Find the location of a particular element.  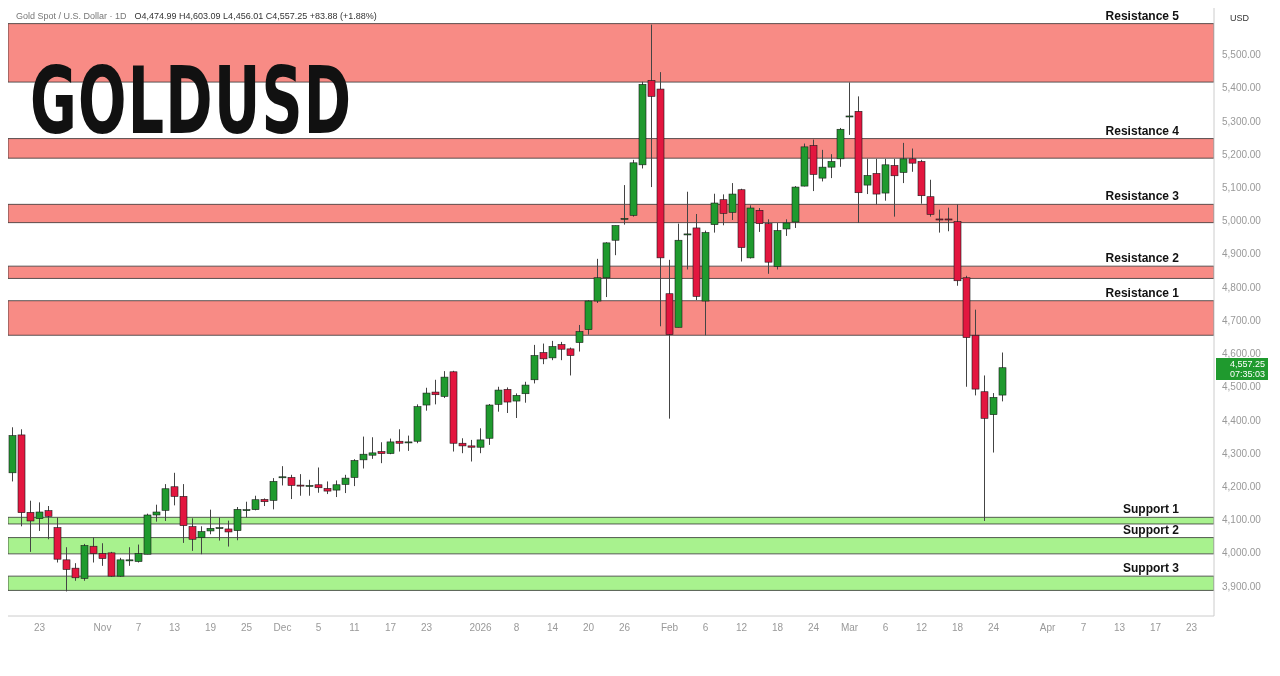

band-label: Support 3 is located at coordinates (1151, 568).